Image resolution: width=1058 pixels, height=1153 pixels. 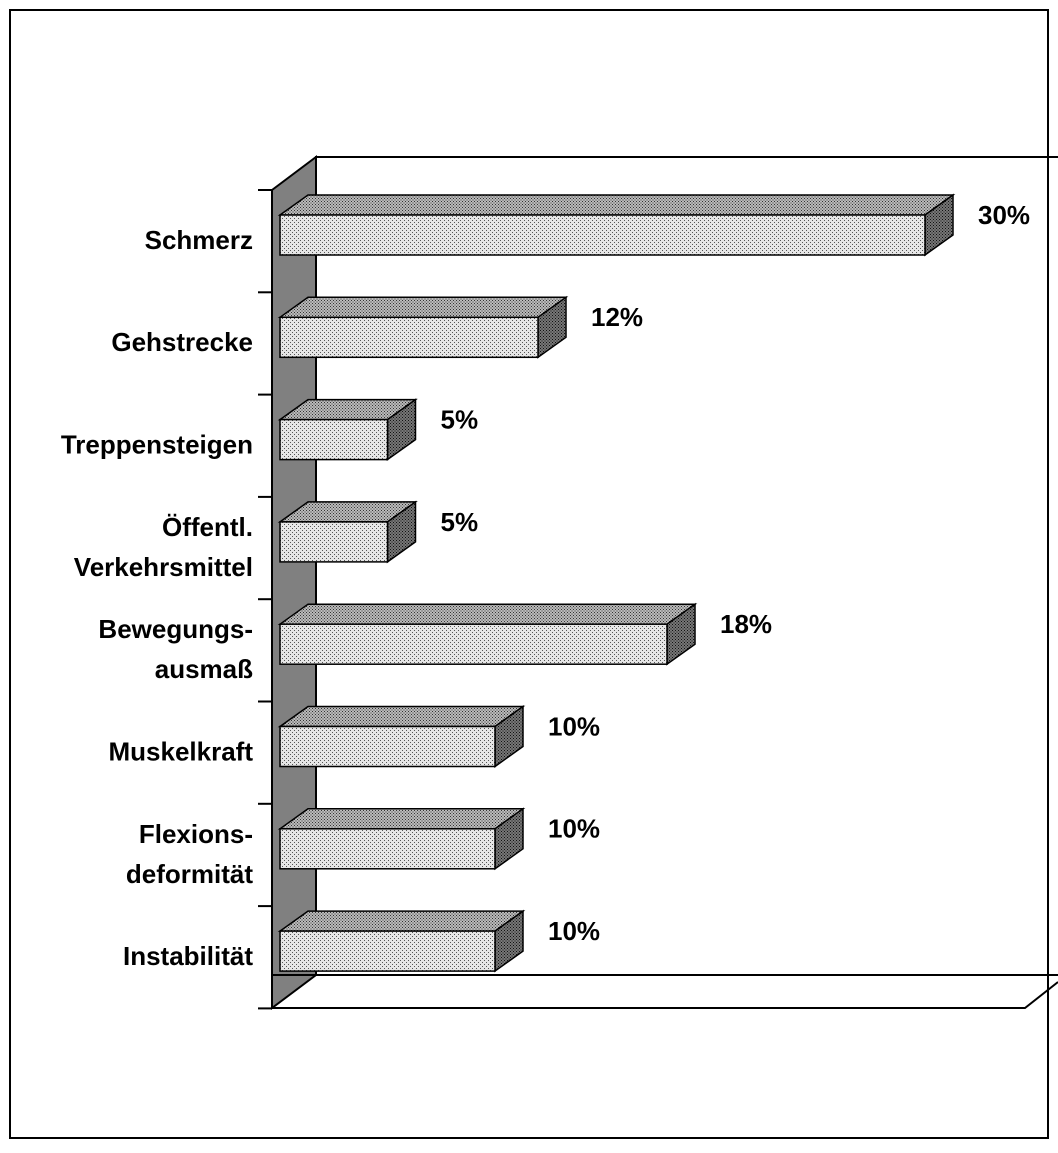 What do you see at coordinates (294, 582) in the screenshot?
I see `side-wall` at bounding box center [294, 582].